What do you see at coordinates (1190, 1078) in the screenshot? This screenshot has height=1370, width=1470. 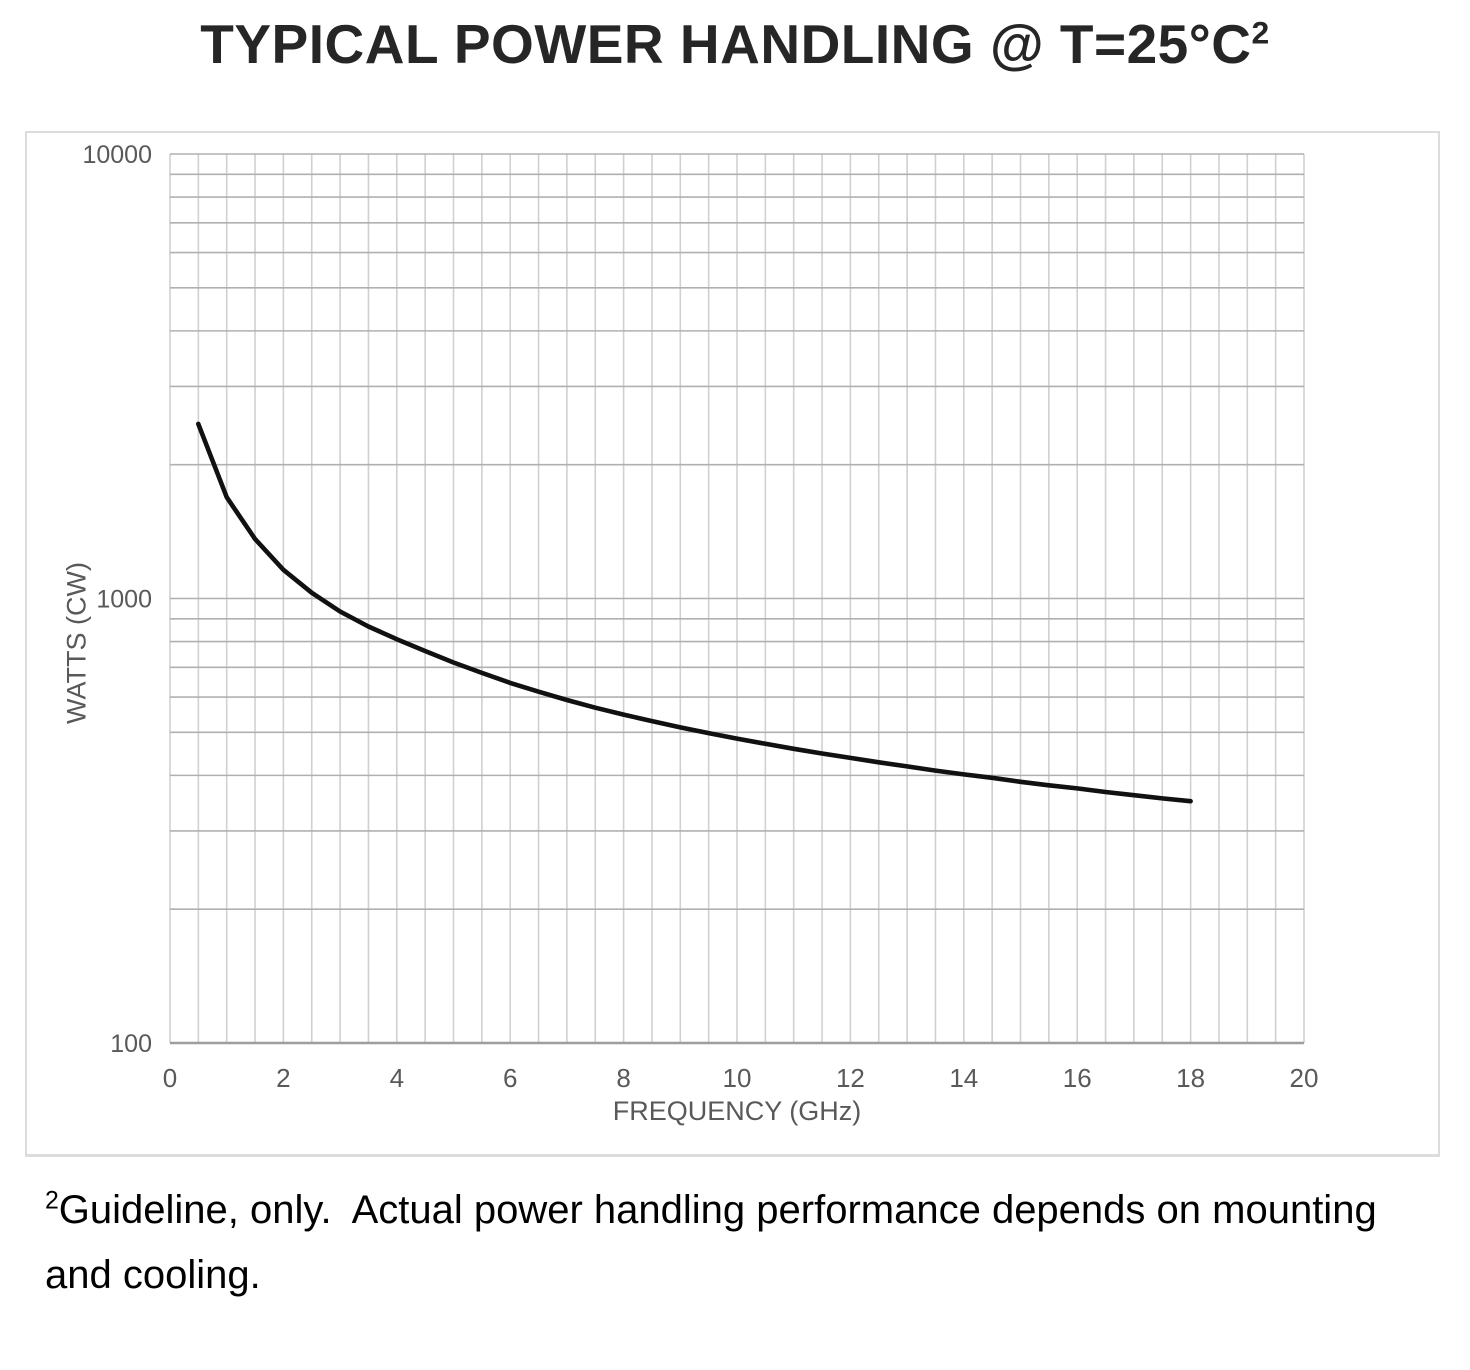 I see `x-tick-label: 18` at bounding box center [1190, 1078].